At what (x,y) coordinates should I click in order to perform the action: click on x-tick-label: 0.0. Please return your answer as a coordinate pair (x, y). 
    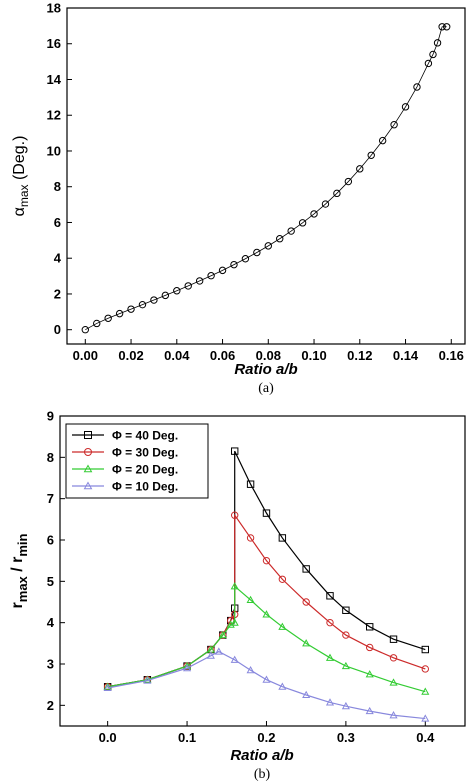
    Looking at the image, I should click on (108, 737).